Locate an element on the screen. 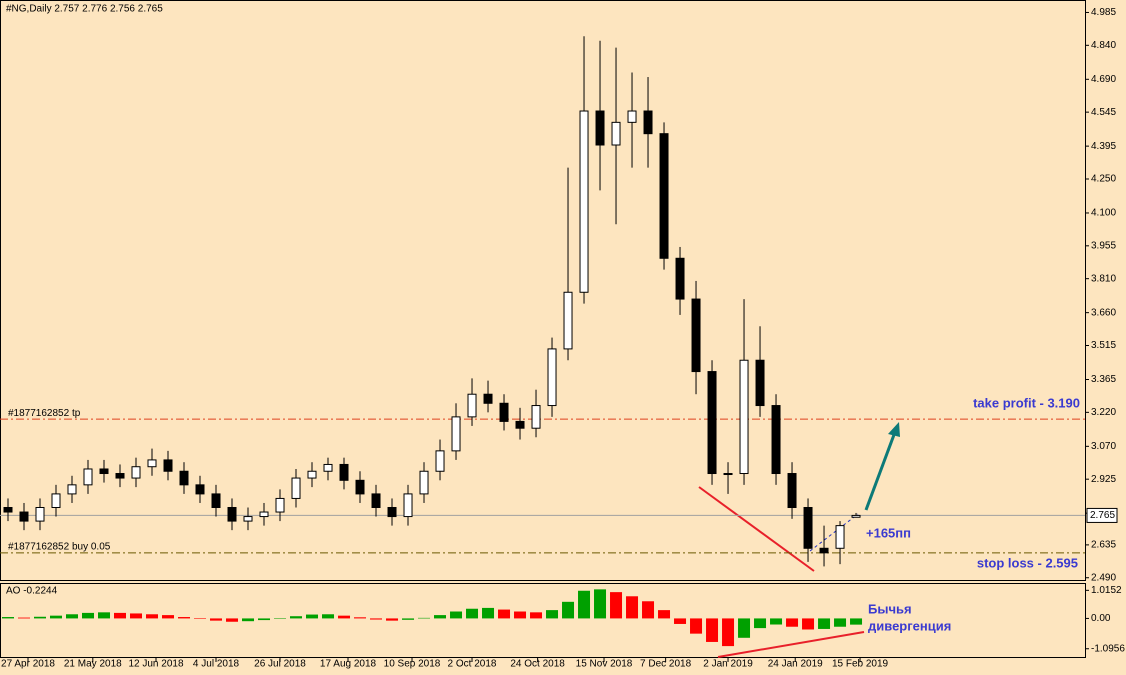 The image size is (1126, 675). stop-loss-note: stop loss - 2.595 is located at coordinates (1027, 562).